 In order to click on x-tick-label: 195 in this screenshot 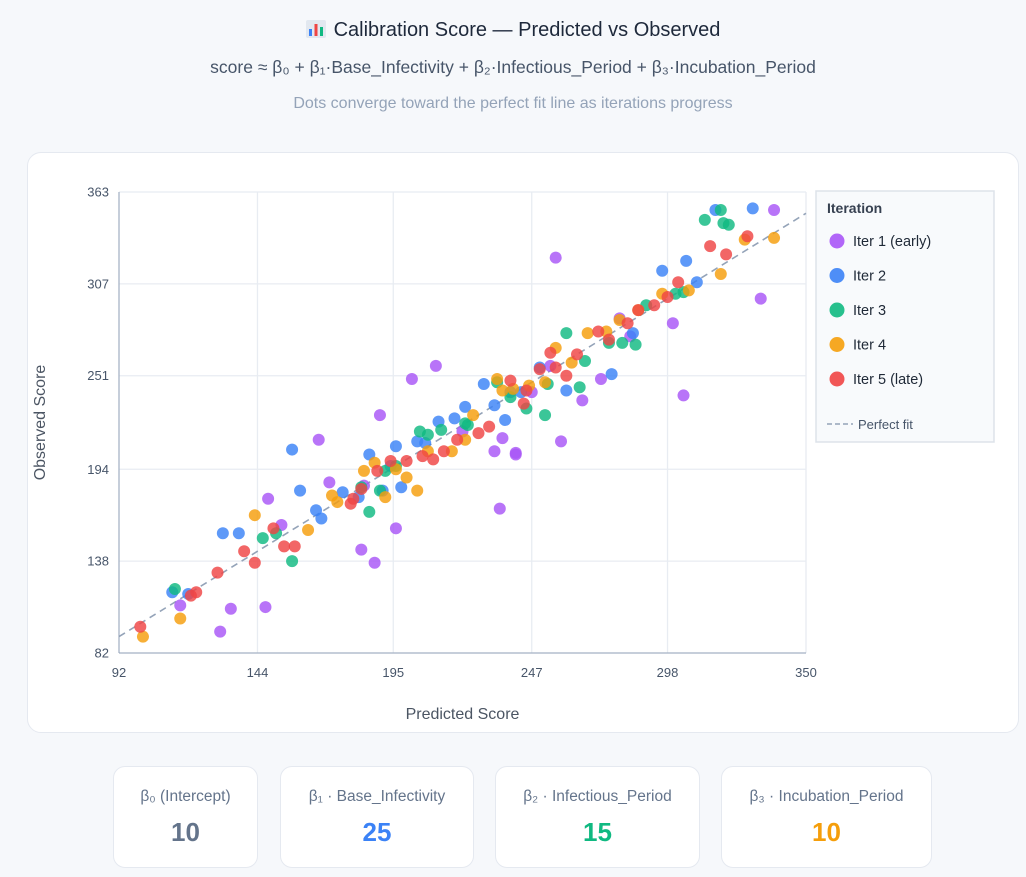, I will do `click(393, 672)`.